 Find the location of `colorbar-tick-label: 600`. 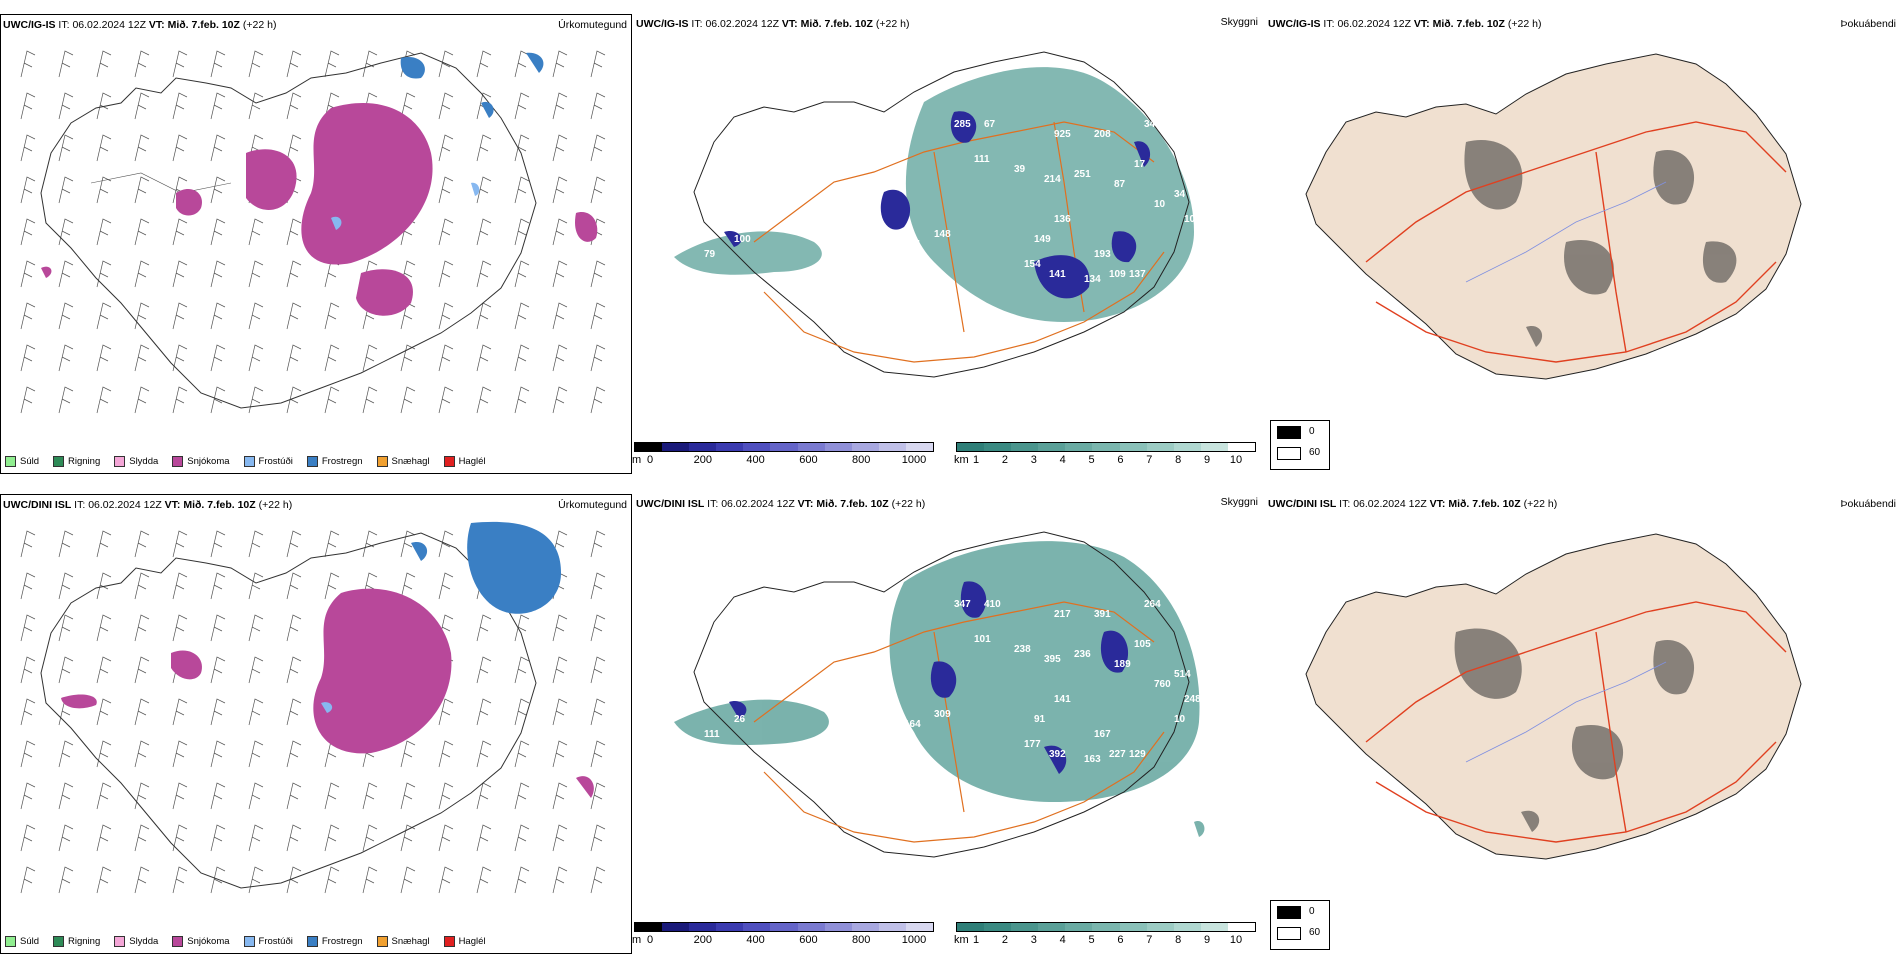

colorbar-tick-label: 600 is located at coordinates (808, 460).